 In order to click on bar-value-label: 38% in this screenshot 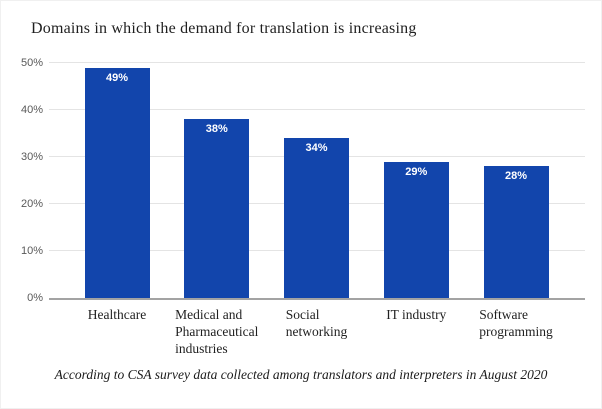, I will do `click(216, 129)`.